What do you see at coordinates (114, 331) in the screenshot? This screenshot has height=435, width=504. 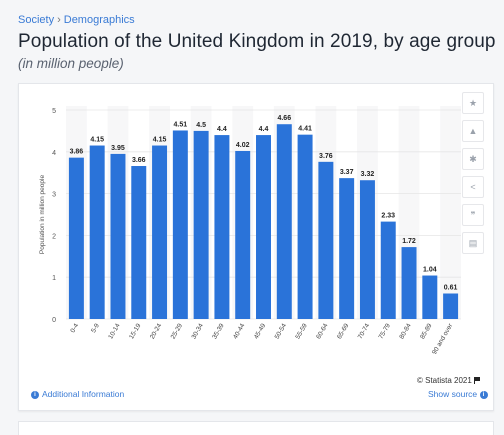 I see `x-tick-label: 10-14` at bounding box center [114, 331].